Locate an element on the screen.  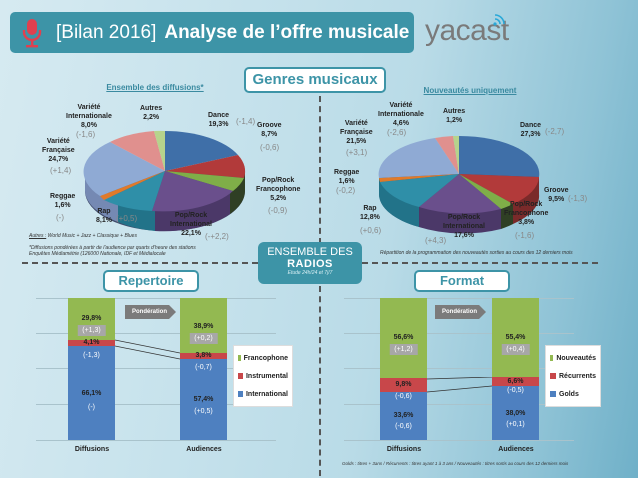
title-bar: [Bilan 2016] Analyse de l’offre musicale is located at coordinates (212, 32).